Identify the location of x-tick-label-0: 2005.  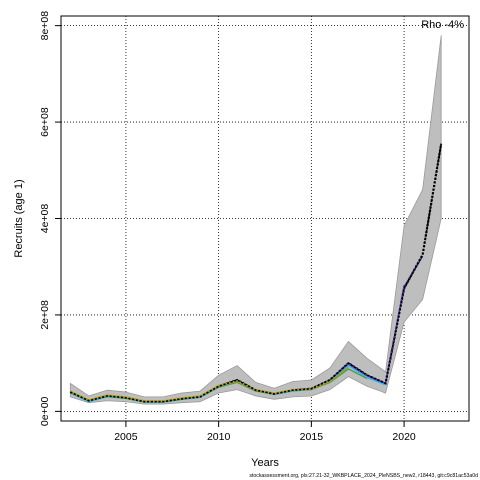
(126, 437).